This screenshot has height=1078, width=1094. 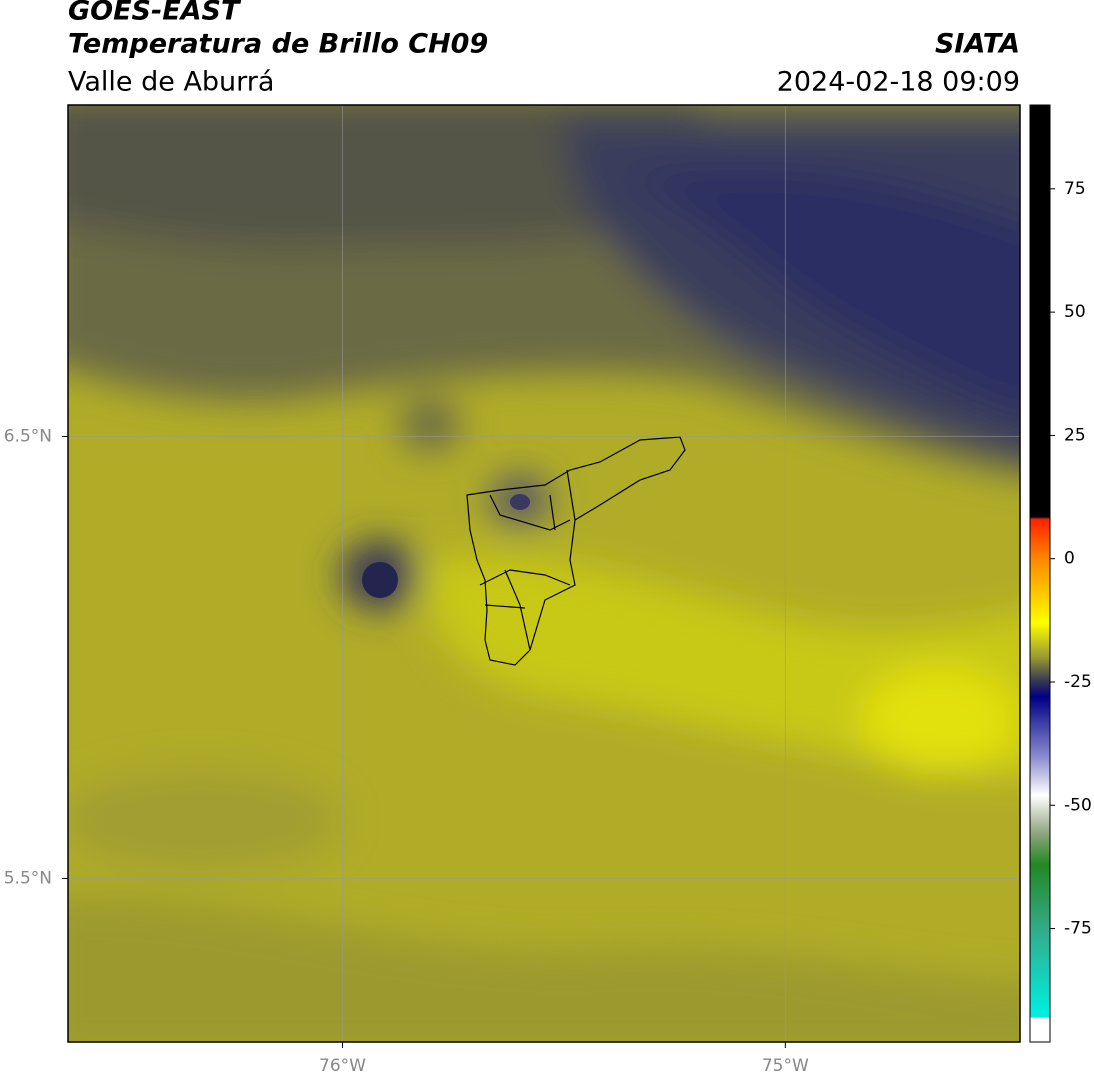 I want to click on colorbar-tick-label: 25, so click(x=1075, y=435).